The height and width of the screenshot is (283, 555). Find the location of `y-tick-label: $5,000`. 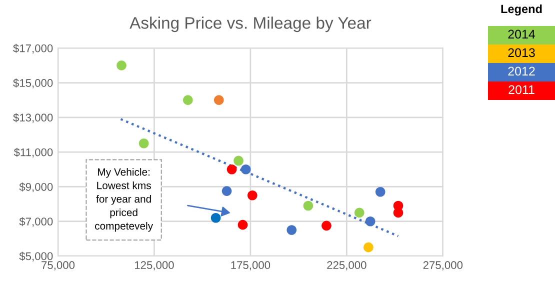

y-tick-label: $5,000 is located at coordinates (36, 257).